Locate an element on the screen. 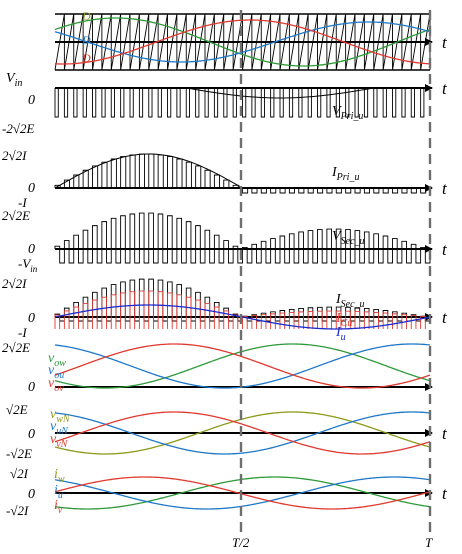 The height and width of the screenshot is (554, 462). panel-vpri: Vin 0 -2√2E VPri_u t is located at coordinates (225, 103).